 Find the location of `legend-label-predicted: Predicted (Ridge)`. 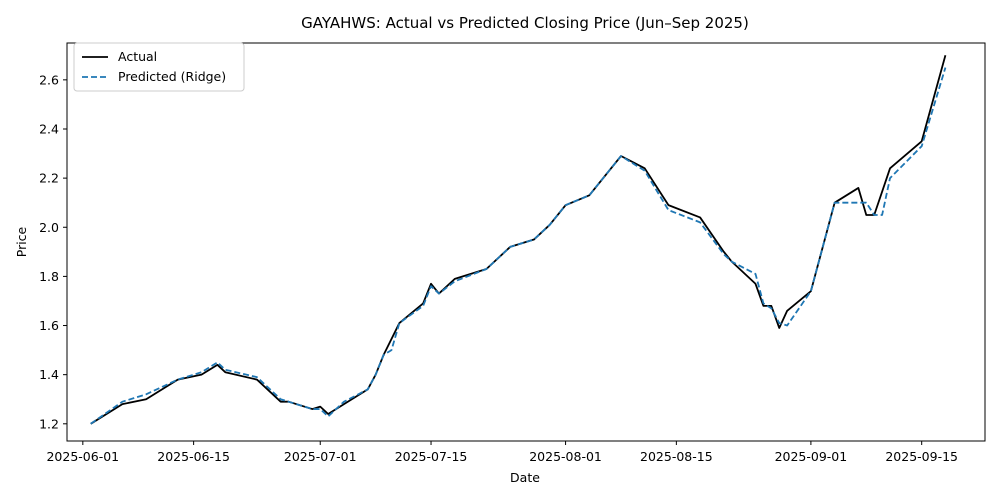

legend-label-predicted: Predicted (Ridge) is located at coordinates (172, 76).